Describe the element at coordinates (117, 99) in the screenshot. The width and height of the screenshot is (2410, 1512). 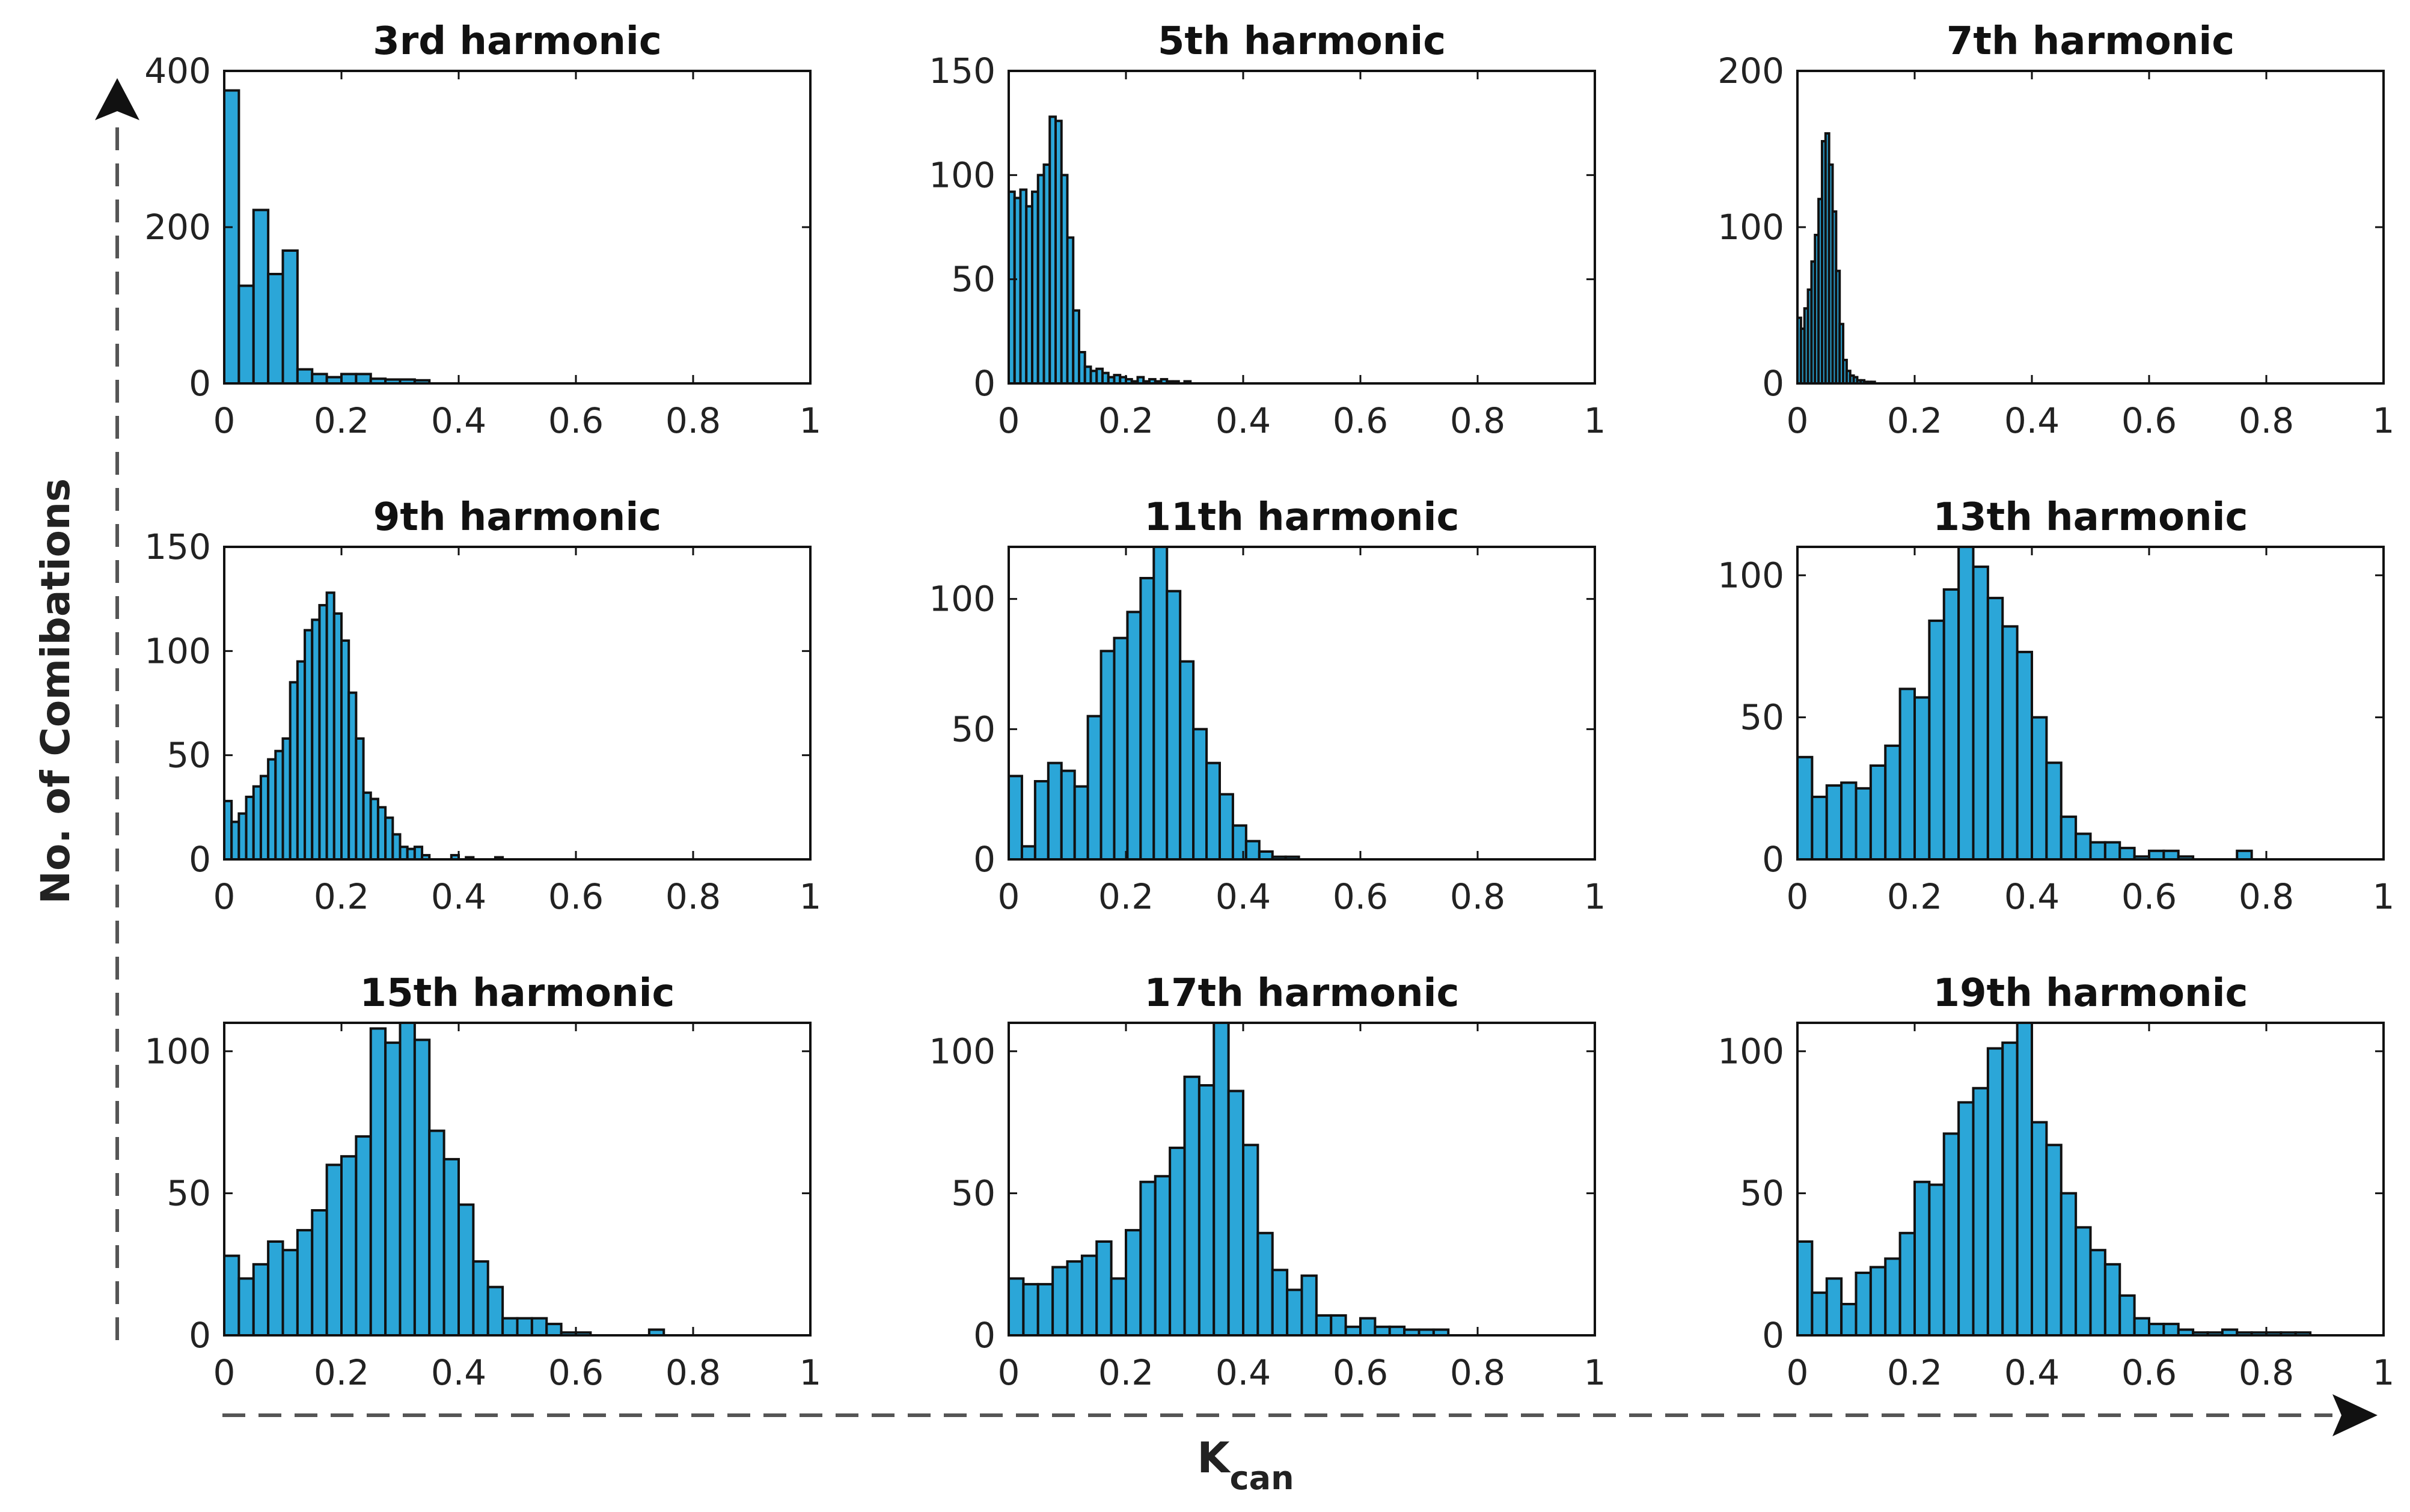
I see `y-axis-arrowhead` at that location.